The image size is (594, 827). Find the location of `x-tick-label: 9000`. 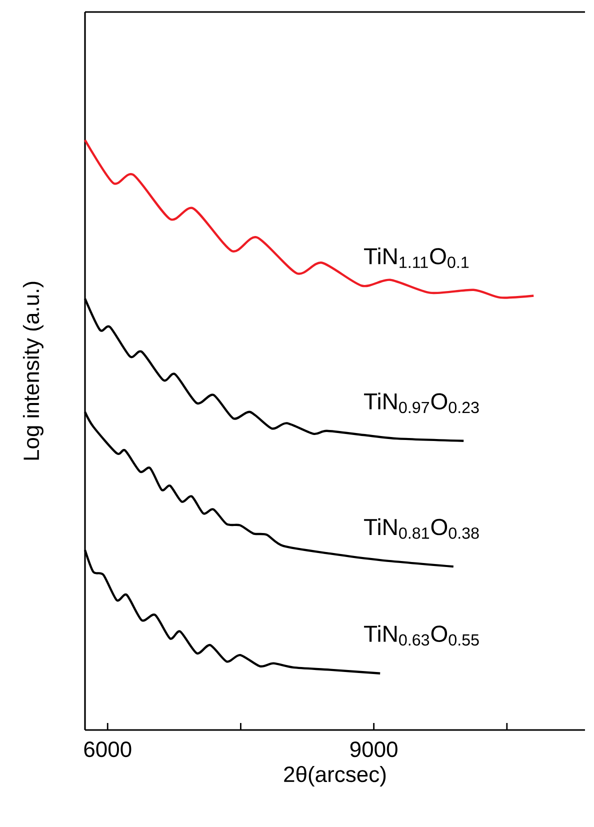

x-tick-label: 9000 is located at coordinates (374, 750).